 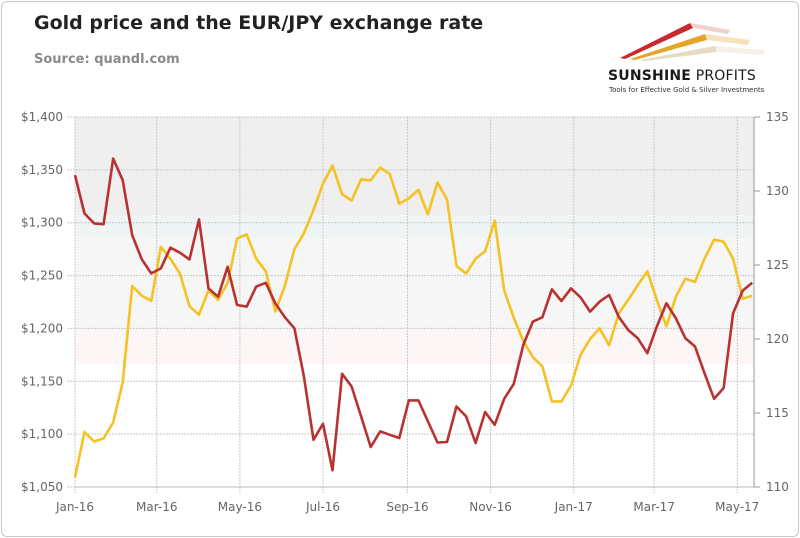 What do you see at coordinates (74, 507) in the screenshot?
I see `x-axis-tick-label: Jan-16` at bounding box center [74, 507].